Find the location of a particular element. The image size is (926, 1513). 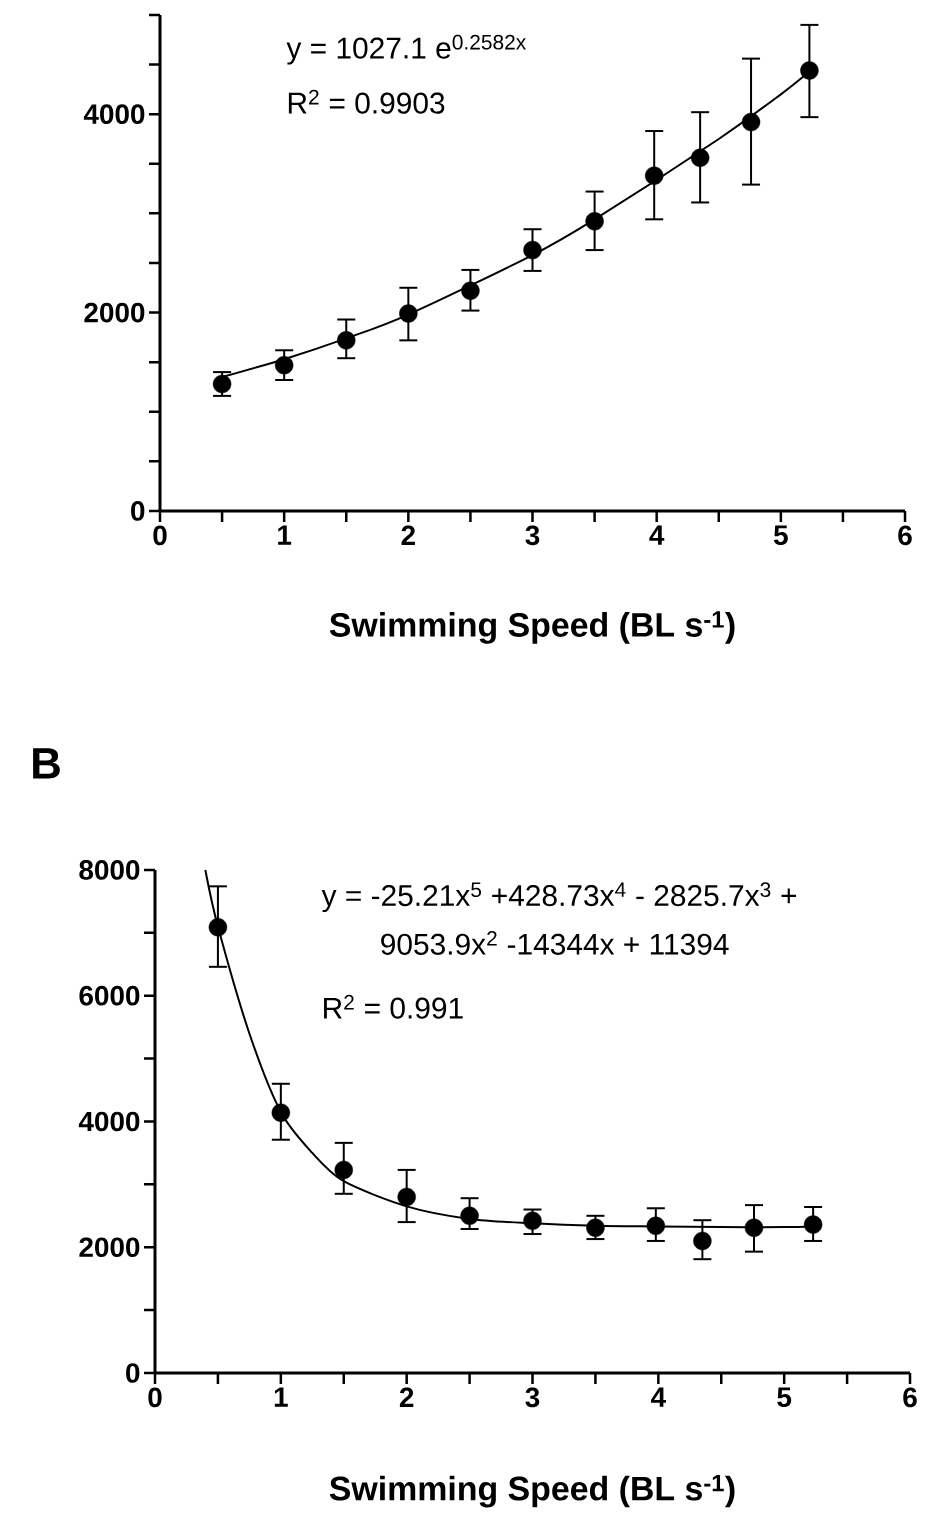

annotation: y = 1027.1 e$^{0.2582x}$ is located at coordinates (406, 49).